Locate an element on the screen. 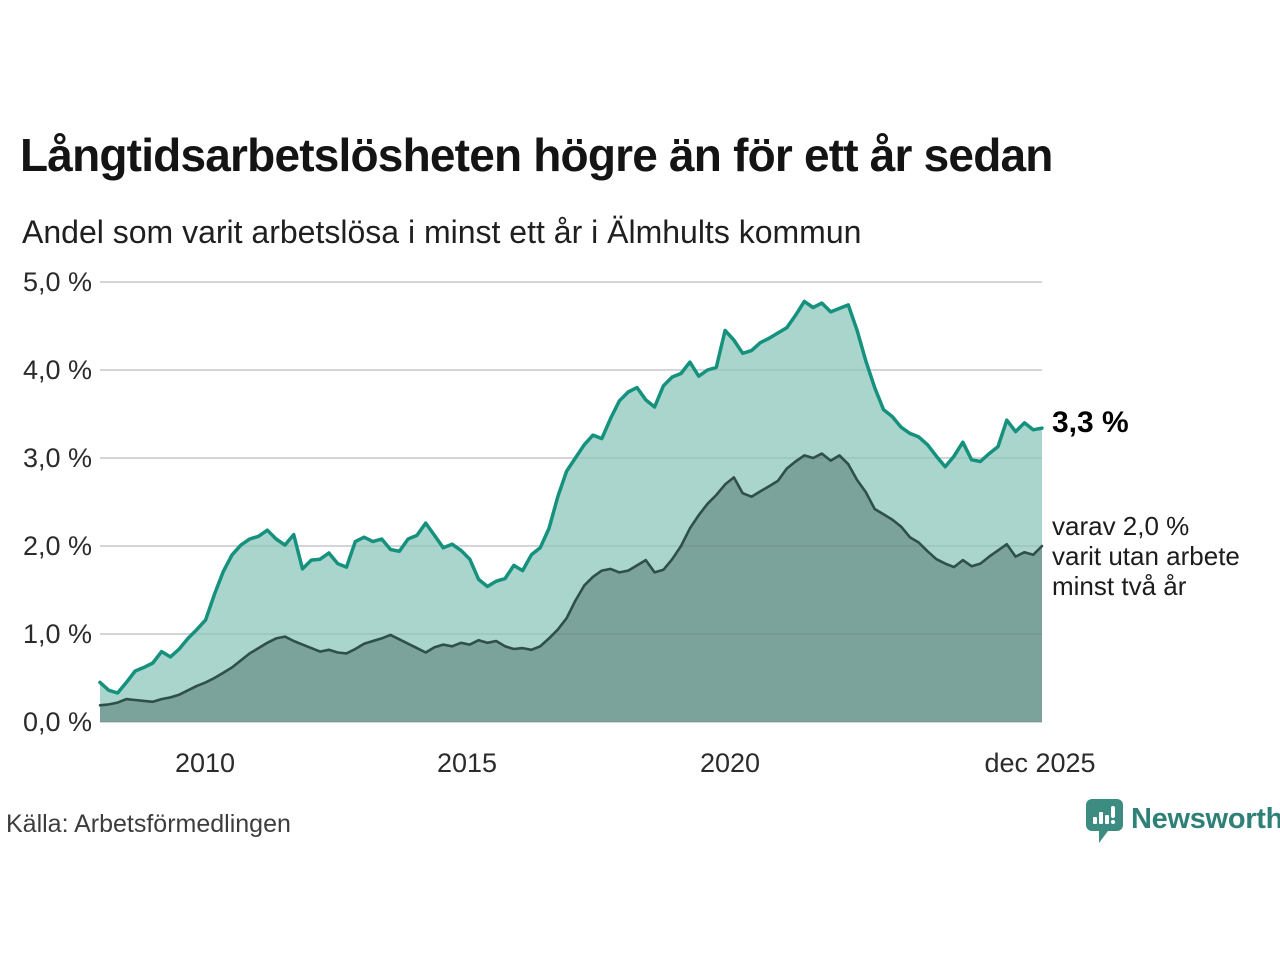 This screenshot has height=960, width=1280. x-tick-label: dec 2025 is located at coordinates (1040, 763).